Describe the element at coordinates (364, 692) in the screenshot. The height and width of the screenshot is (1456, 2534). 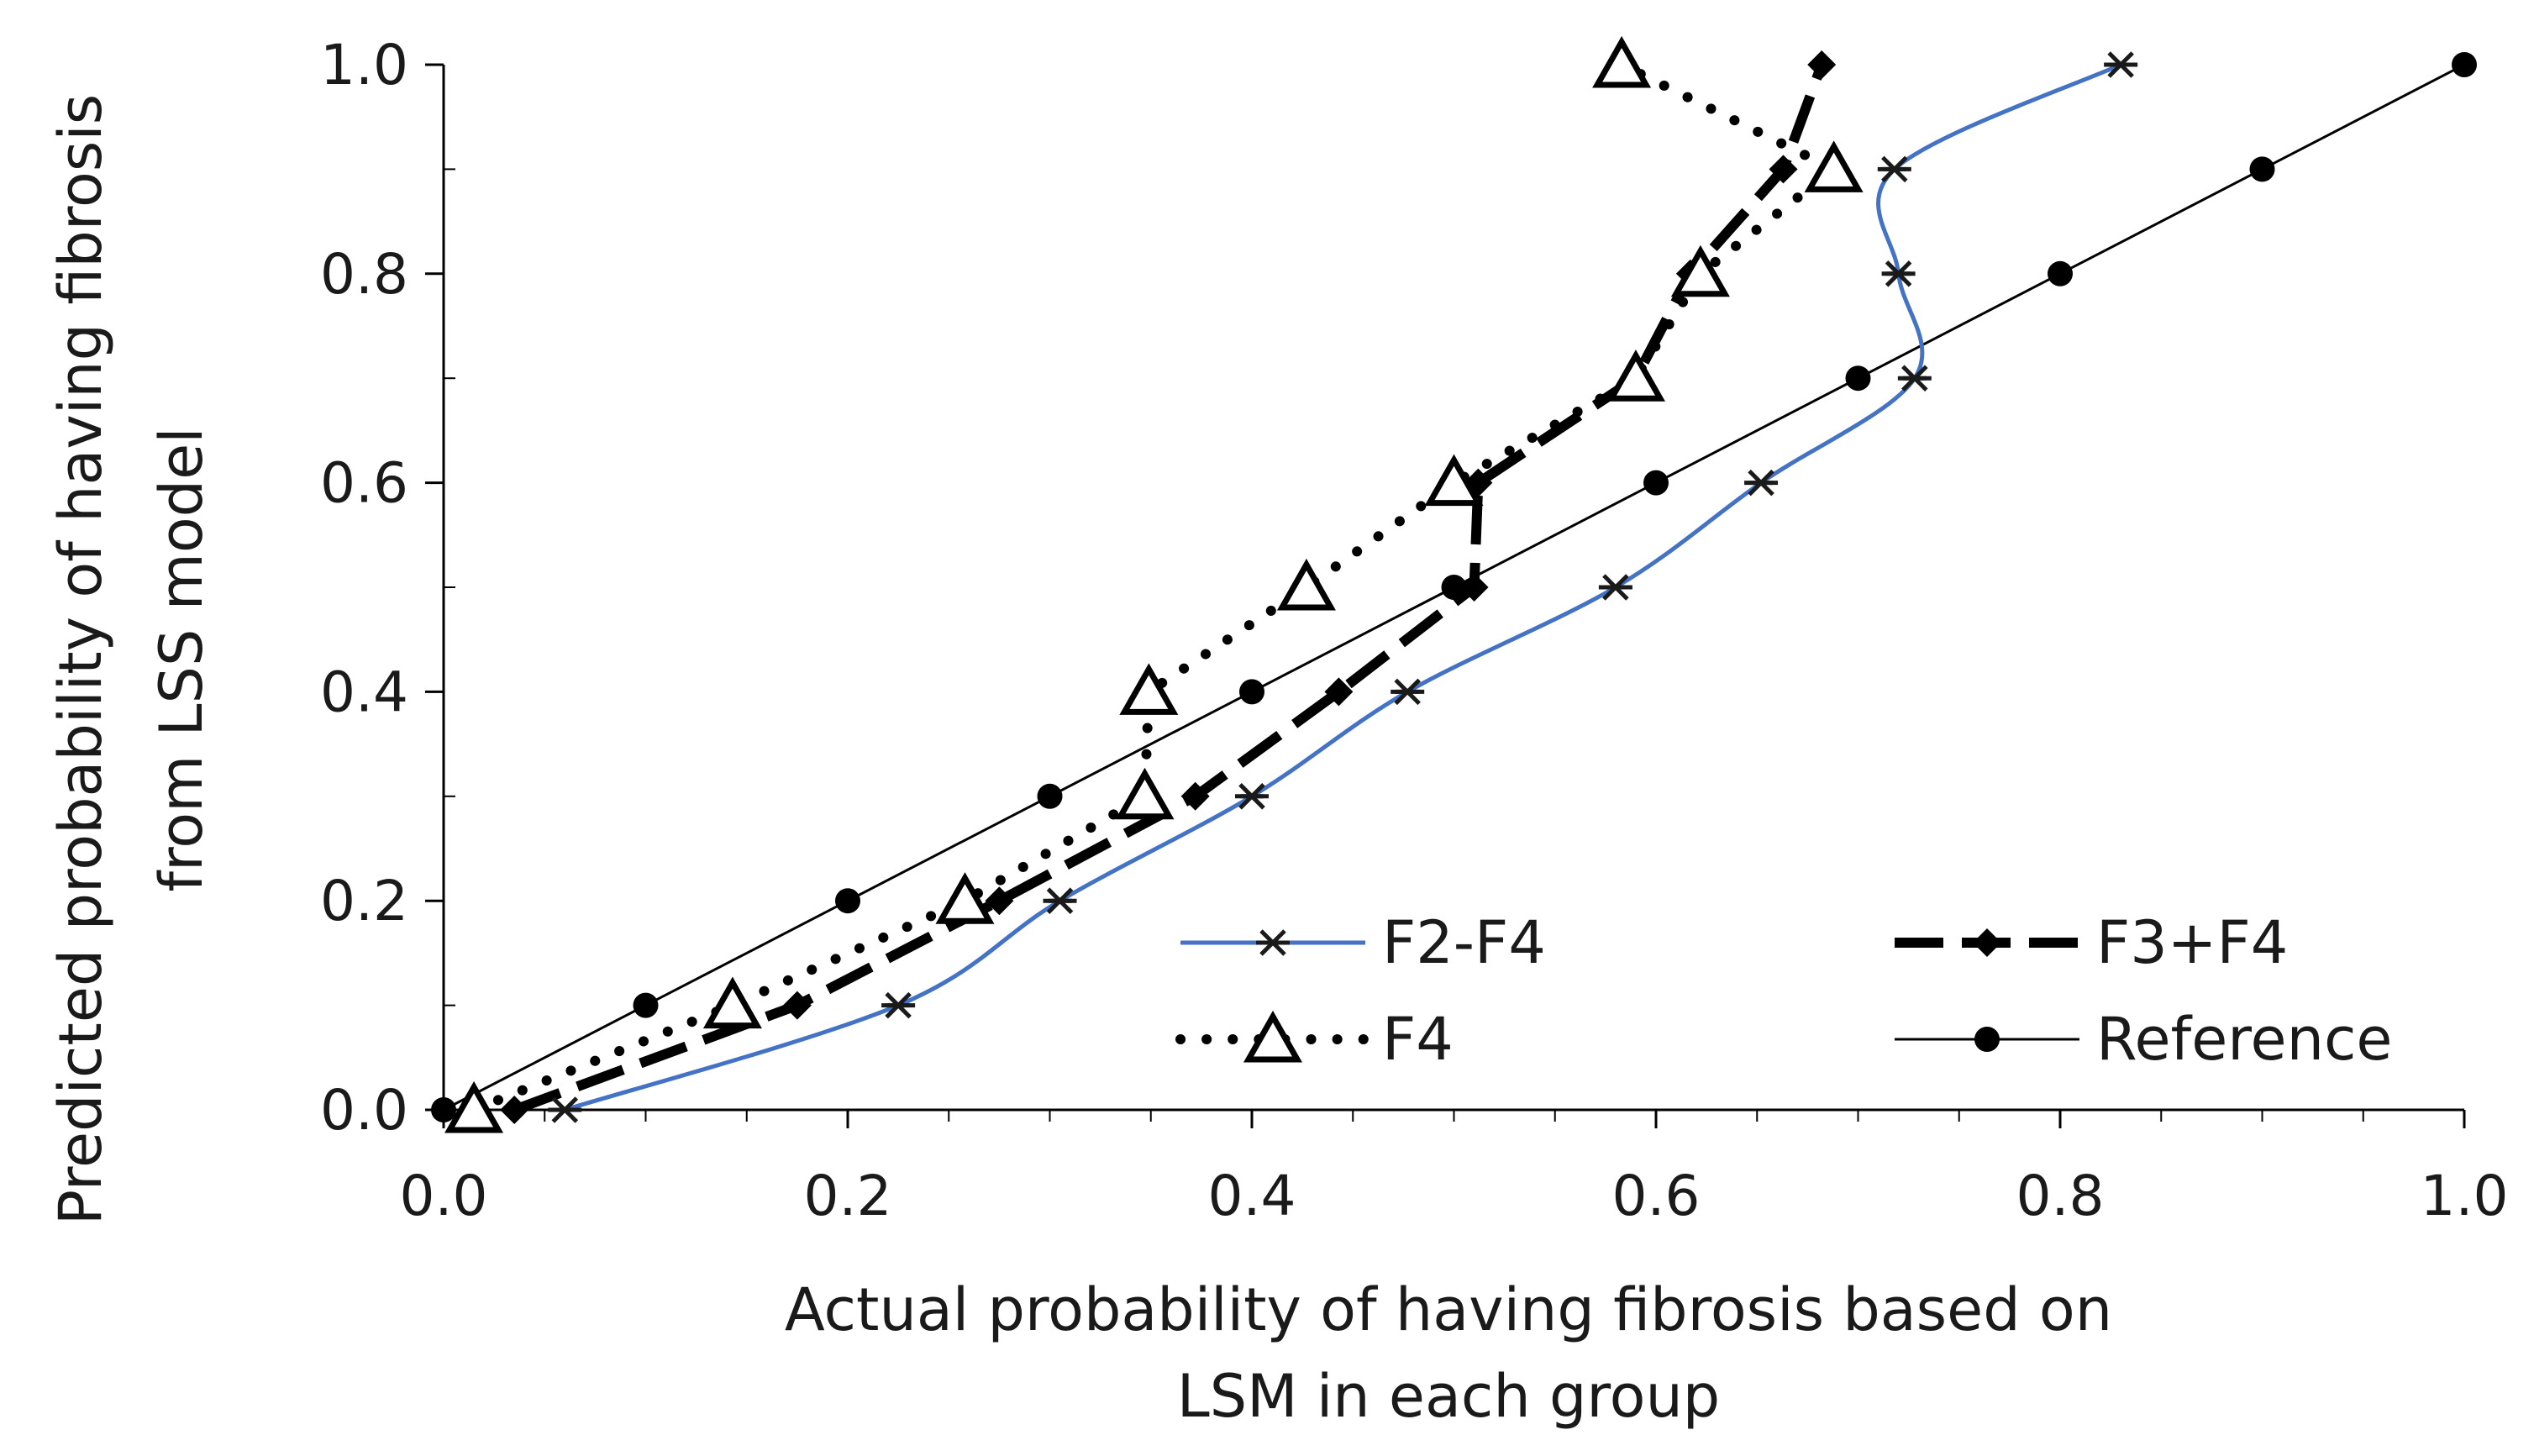
I see `y-tick-label: 0.4` at that location.